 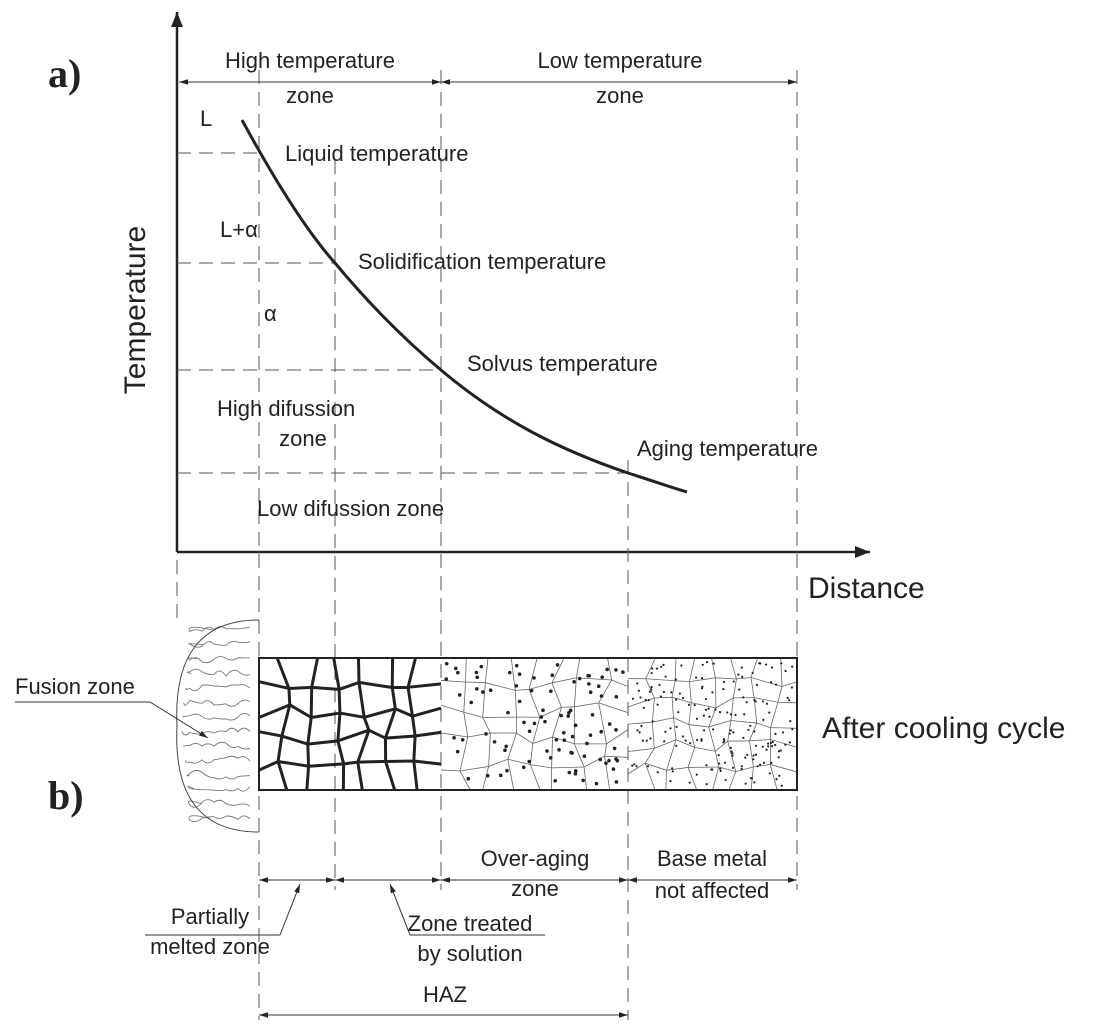 What do you see at coordinates (270, 313) in the screenshot?
I see `phase-label: α` at bounding box center [270, 313].